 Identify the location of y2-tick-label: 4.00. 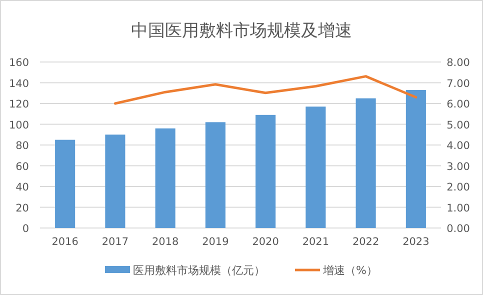
(458, 146).